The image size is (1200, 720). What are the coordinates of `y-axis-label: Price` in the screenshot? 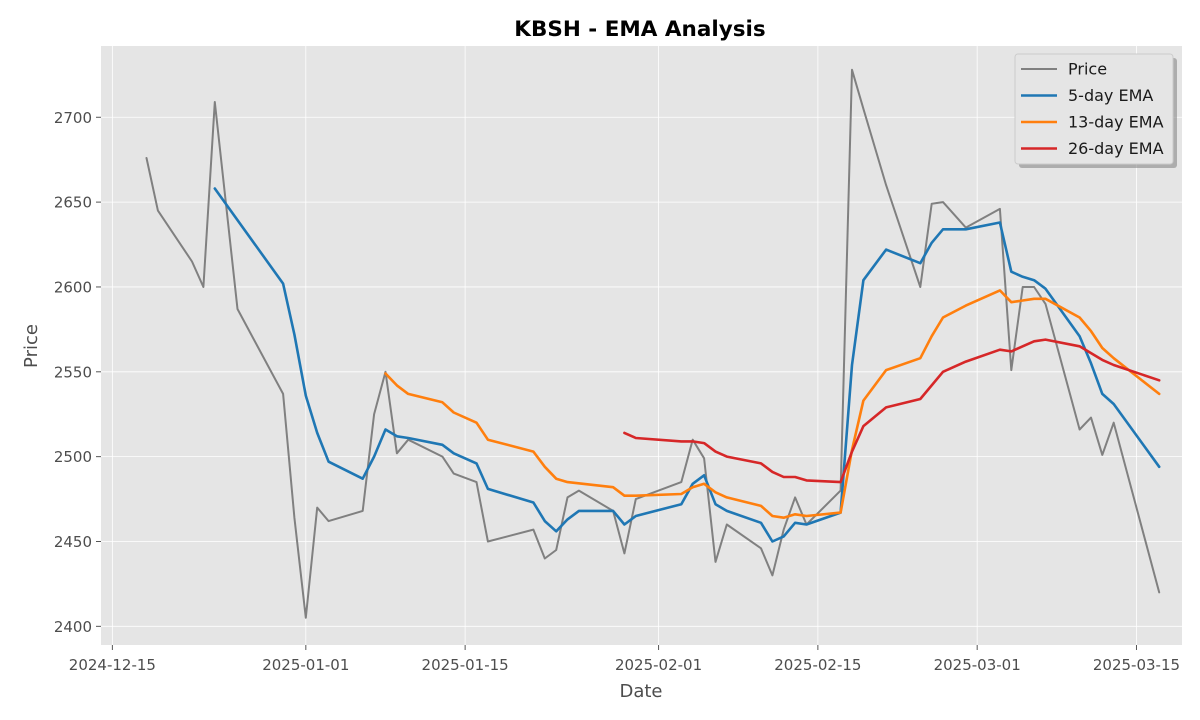 It's located at (31, 346).